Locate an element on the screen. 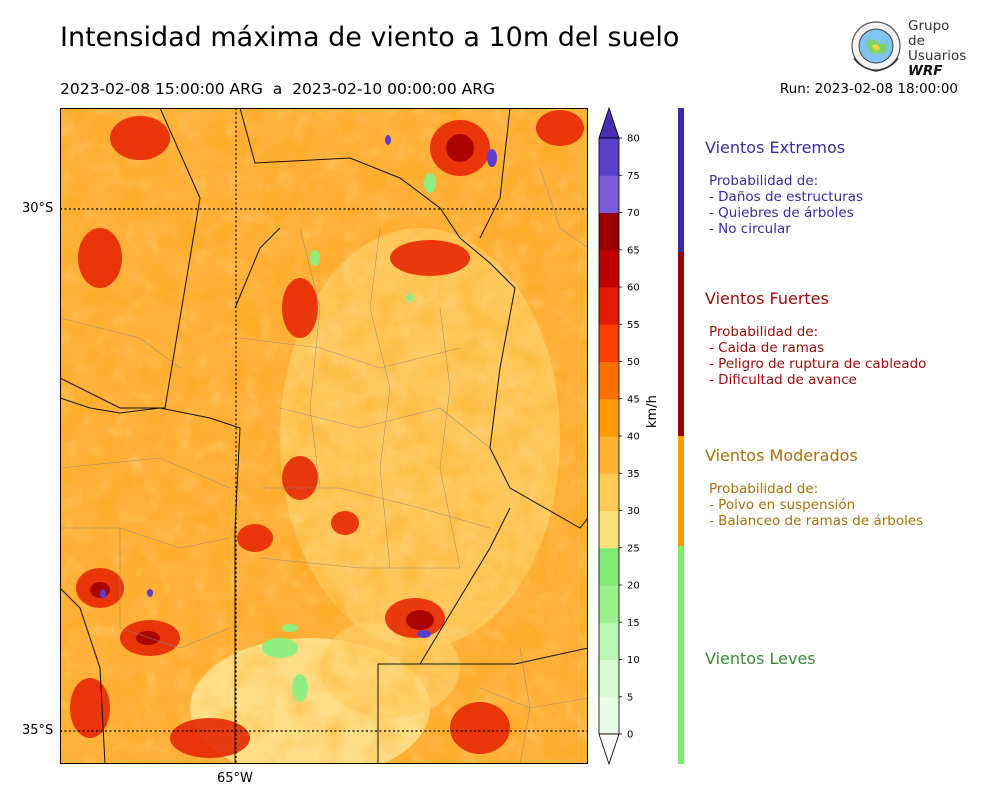  colorbar-tick-label: 45 is located at coordinates (633, 399).